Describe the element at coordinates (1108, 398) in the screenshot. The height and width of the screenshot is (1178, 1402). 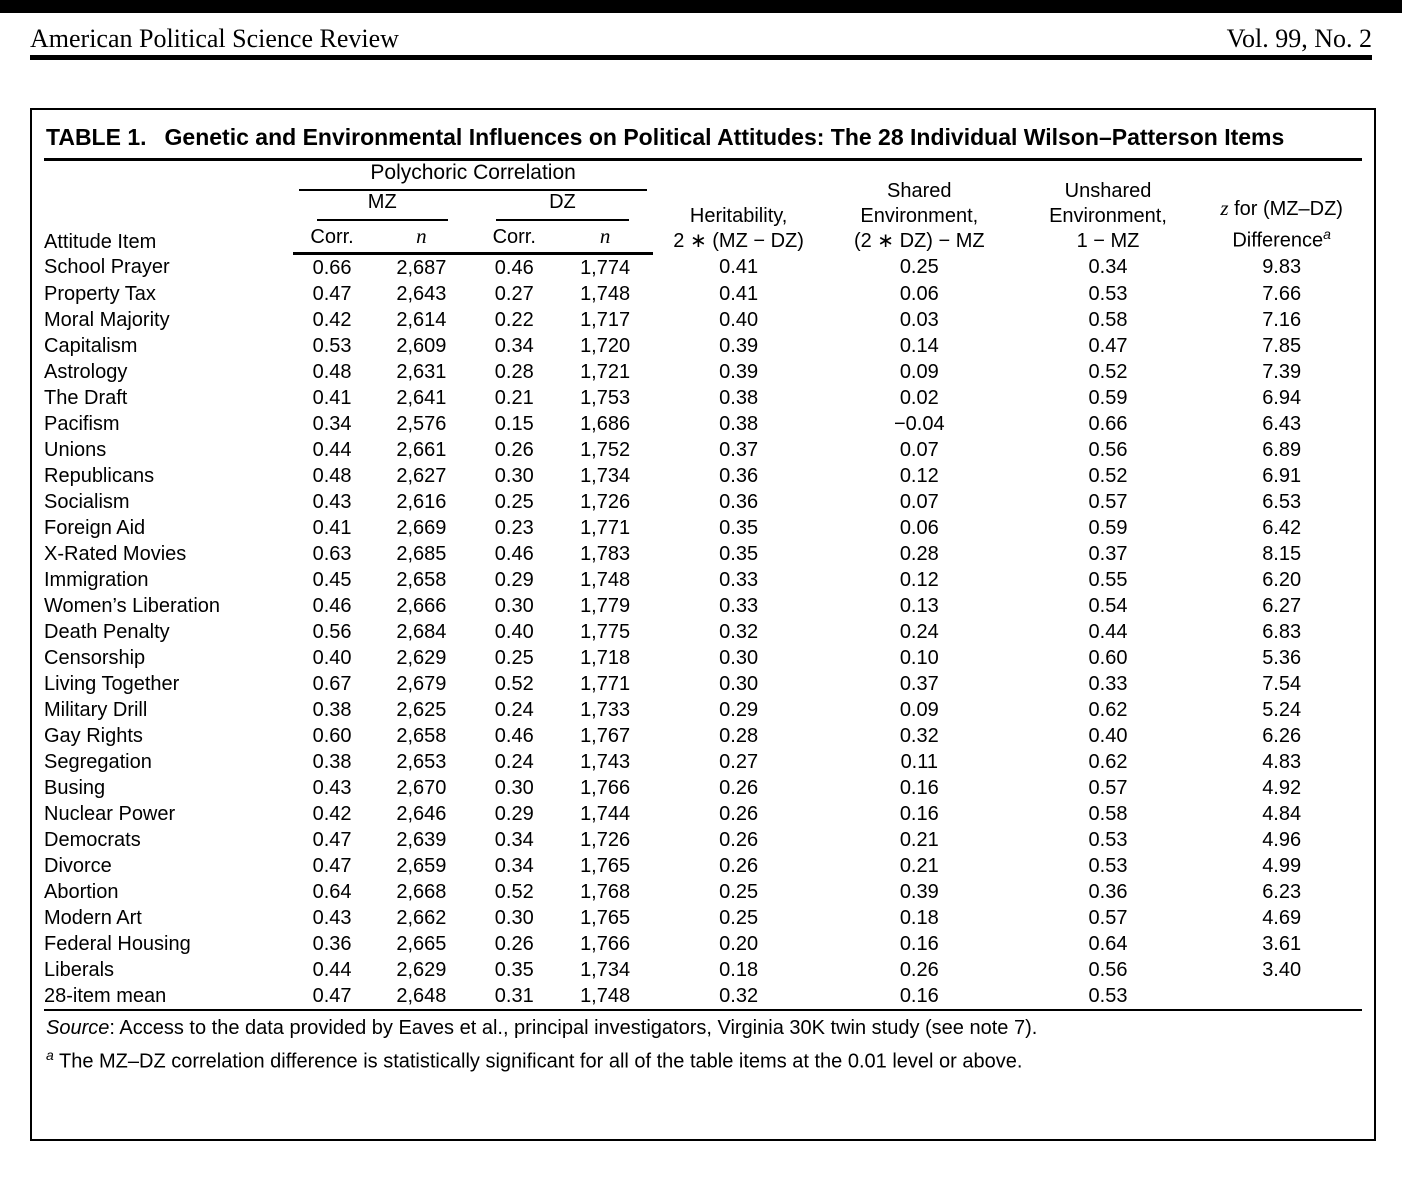
I see `cell-unshared-env: 0.59` at that location.